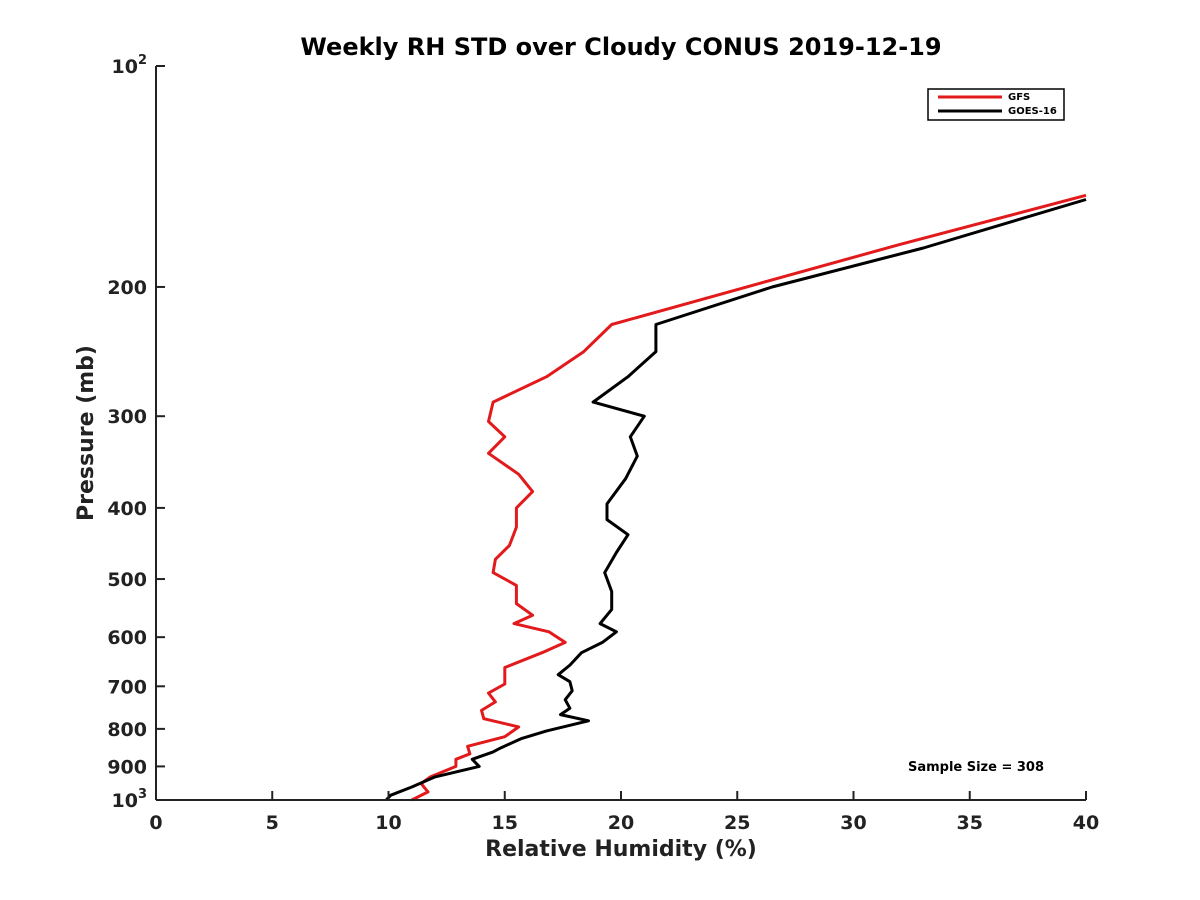  I want to click on x-tick-label: 30, so click(853, 823).